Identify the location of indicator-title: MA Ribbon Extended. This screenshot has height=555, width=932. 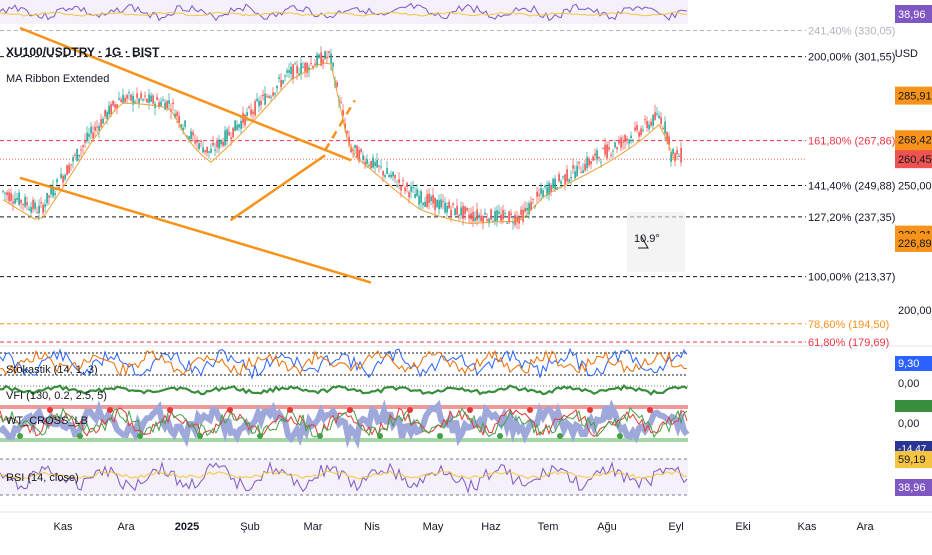
(58, 79).